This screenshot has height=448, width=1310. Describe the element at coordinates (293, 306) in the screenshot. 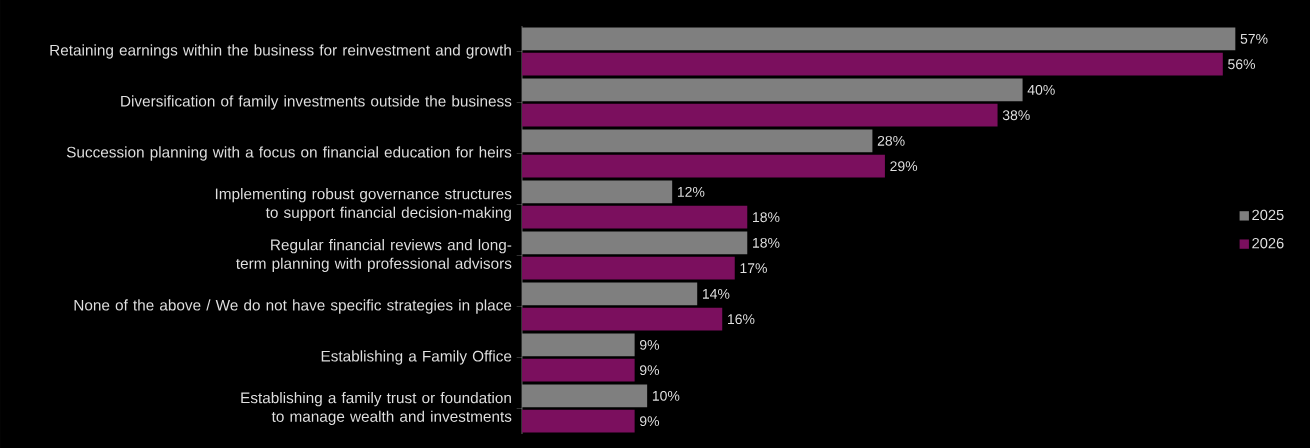

I see `y-tick-label: None of the above / We do not have specific strategies in place` at that location.